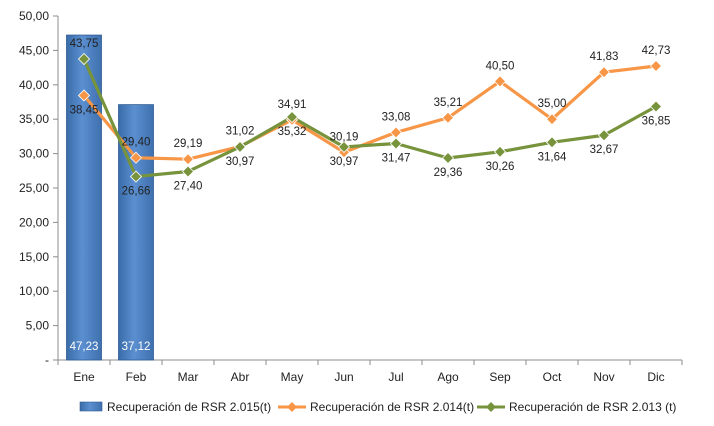 The height and width of the screenshot is (426, 714). What do you see at coordinates (34, 16) in the screenshot?
I see `y-tick-label: 50,00` at bounding box center [34, 16].